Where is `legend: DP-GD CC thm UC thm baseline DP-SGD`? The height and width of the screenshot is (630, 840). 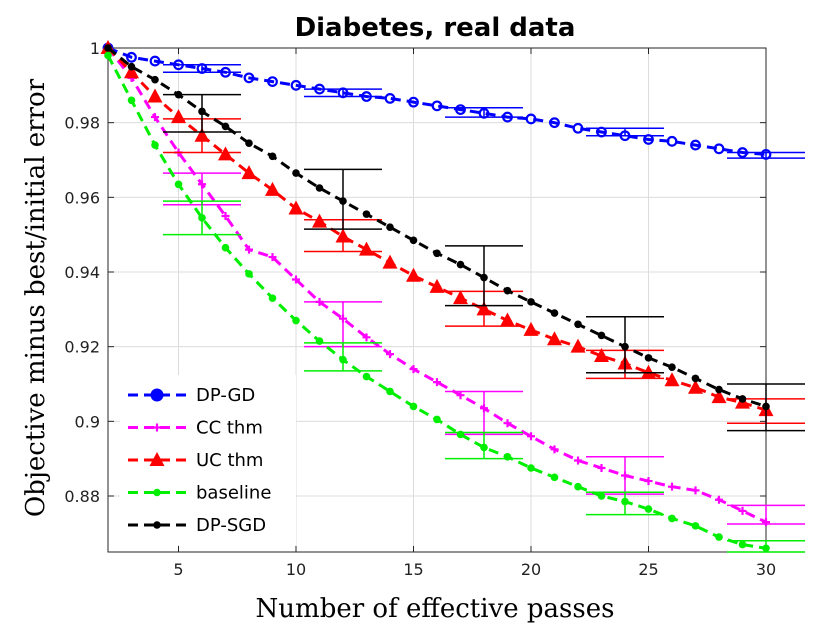
legend: DP-GD CC thm UC thm baseline DP-SGD is located at coordinates (208, 460).